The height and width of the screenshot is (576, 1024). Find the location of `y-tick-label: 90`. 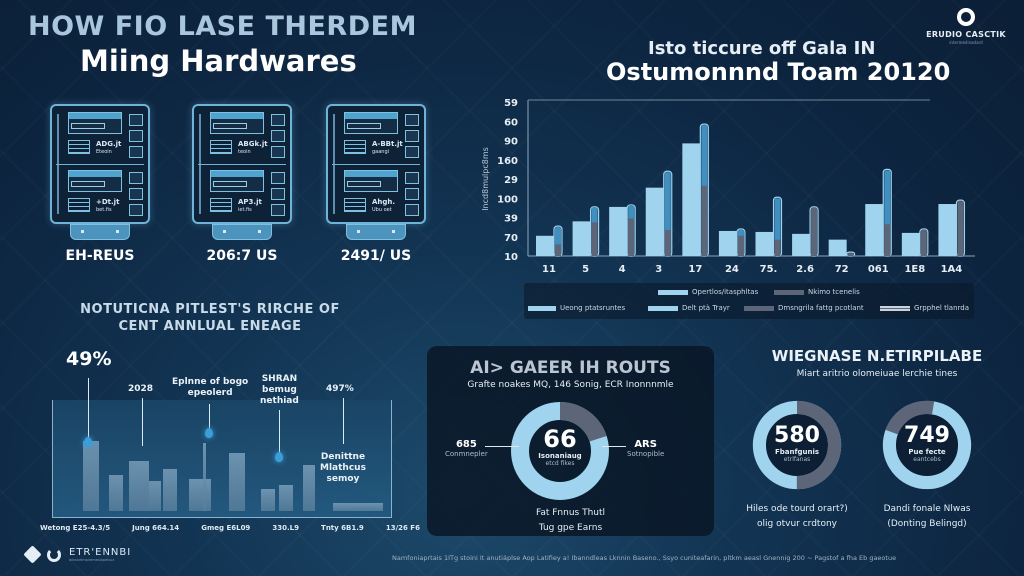

y-tick-label: 90 is located at coordinates (511, 142).